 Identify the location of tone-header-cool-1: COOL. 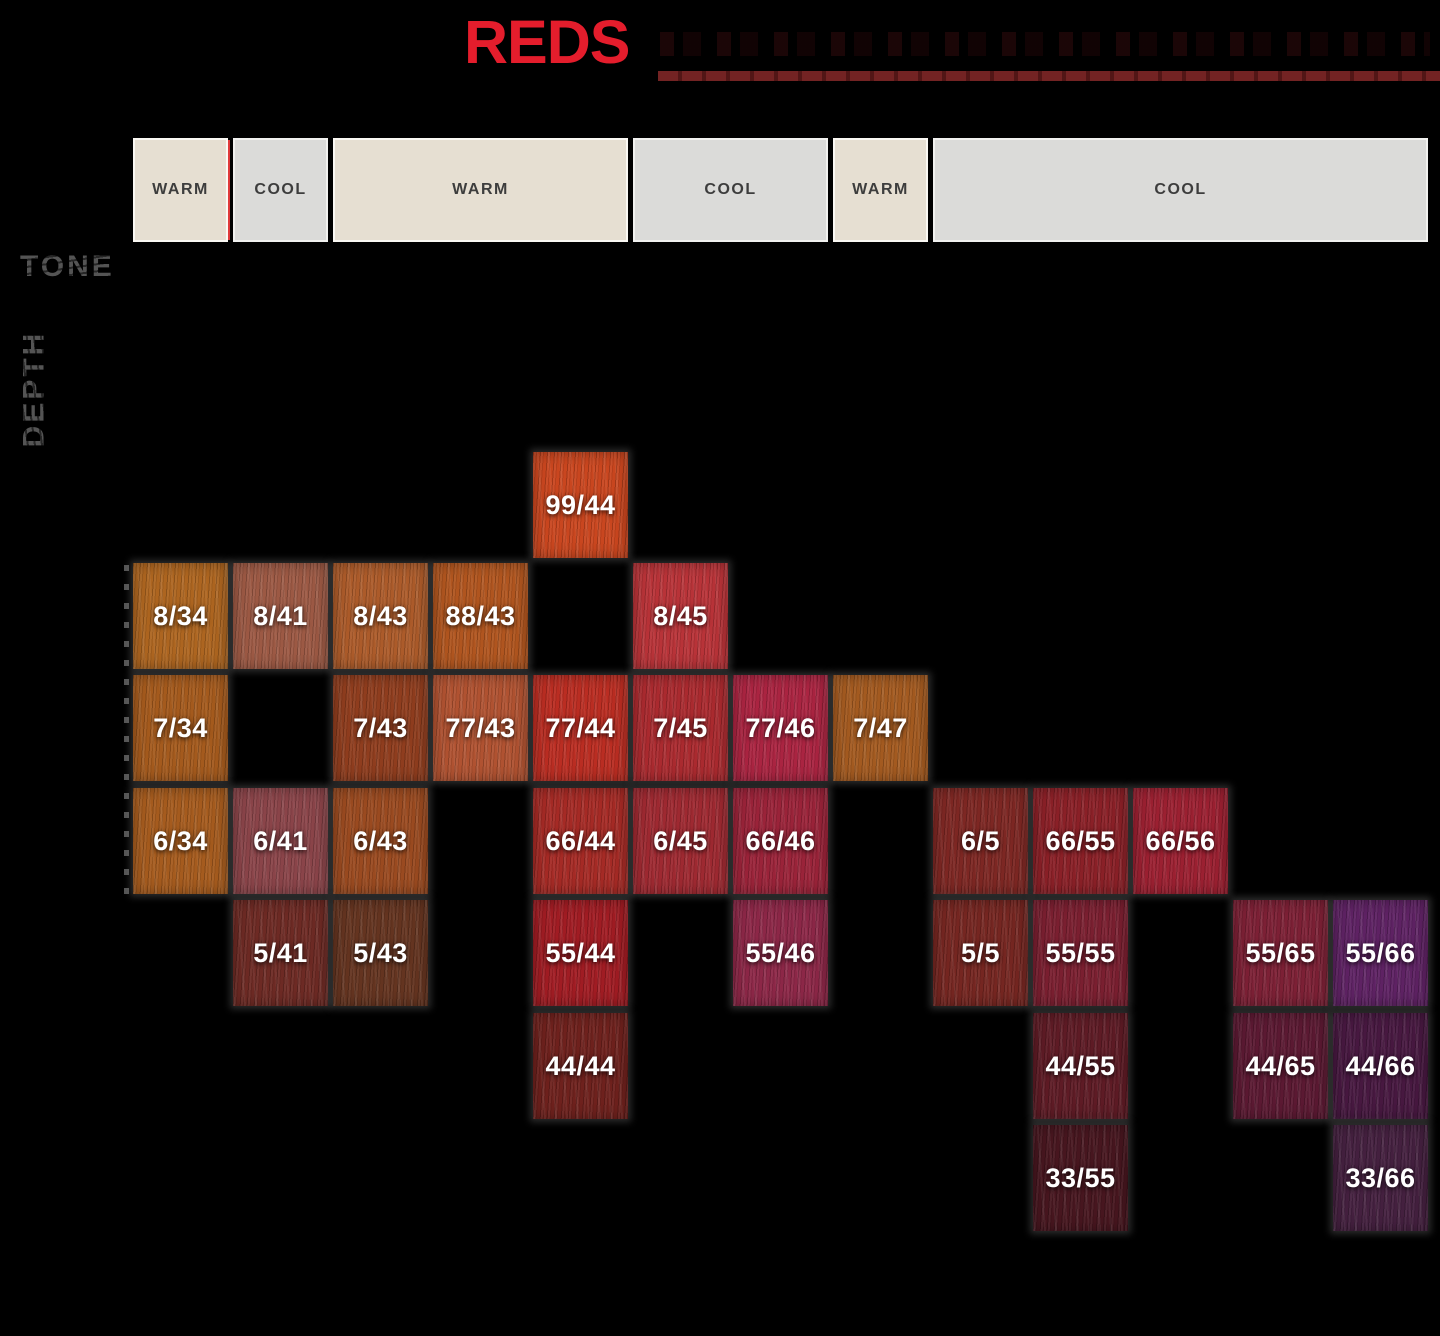
(280, 190).